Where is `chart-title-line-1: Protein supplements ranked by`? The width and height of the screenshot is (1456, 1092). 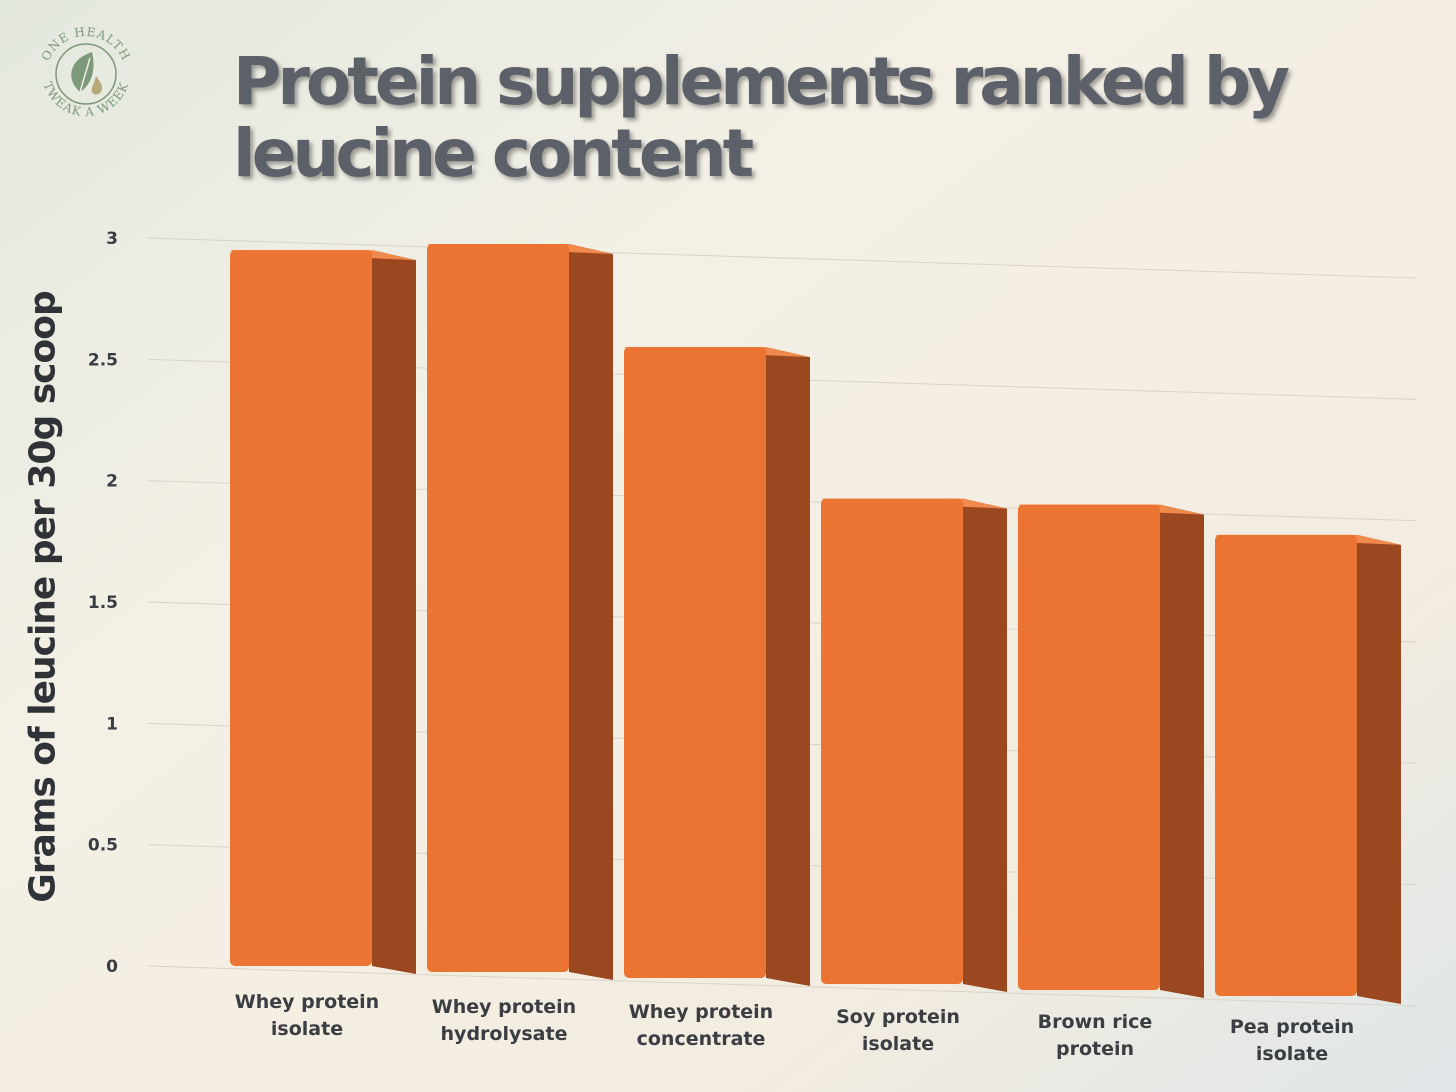
chart-title-line-1: Protein supplements ranked by is located at coordinates (761, 81).